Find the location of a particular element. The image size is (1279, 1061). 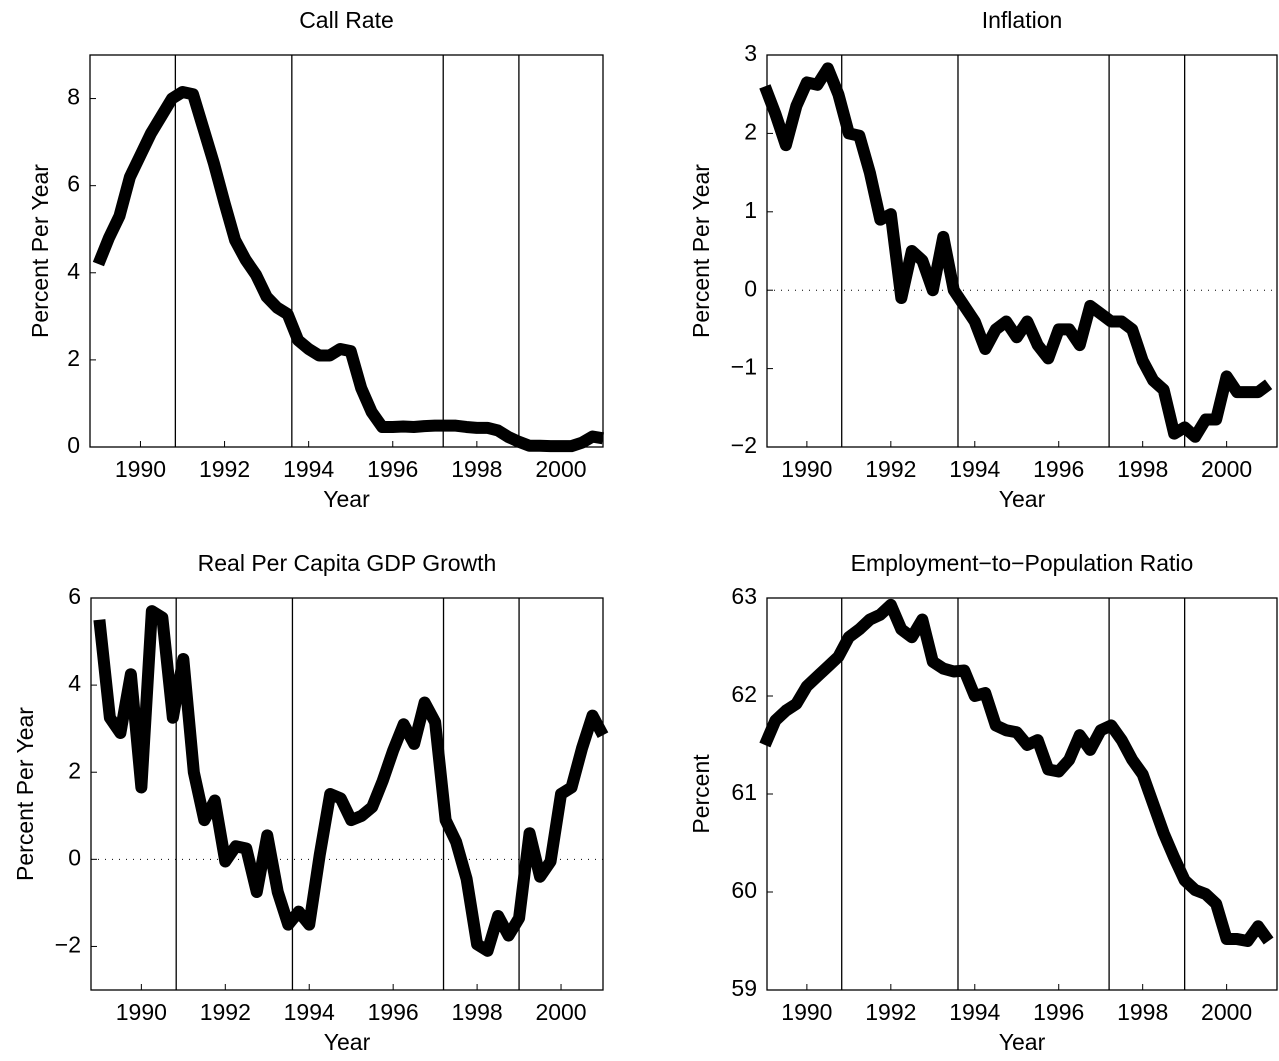

chart-title: Employment−to−Population Ratio is located at coordinates (1022, 563).